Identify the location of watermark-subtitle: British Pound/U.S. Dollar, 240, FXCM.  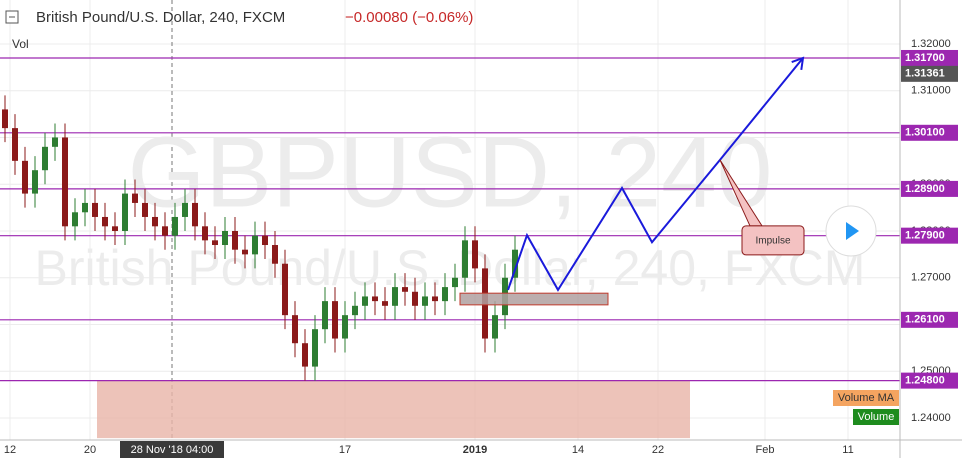
(450, 268).